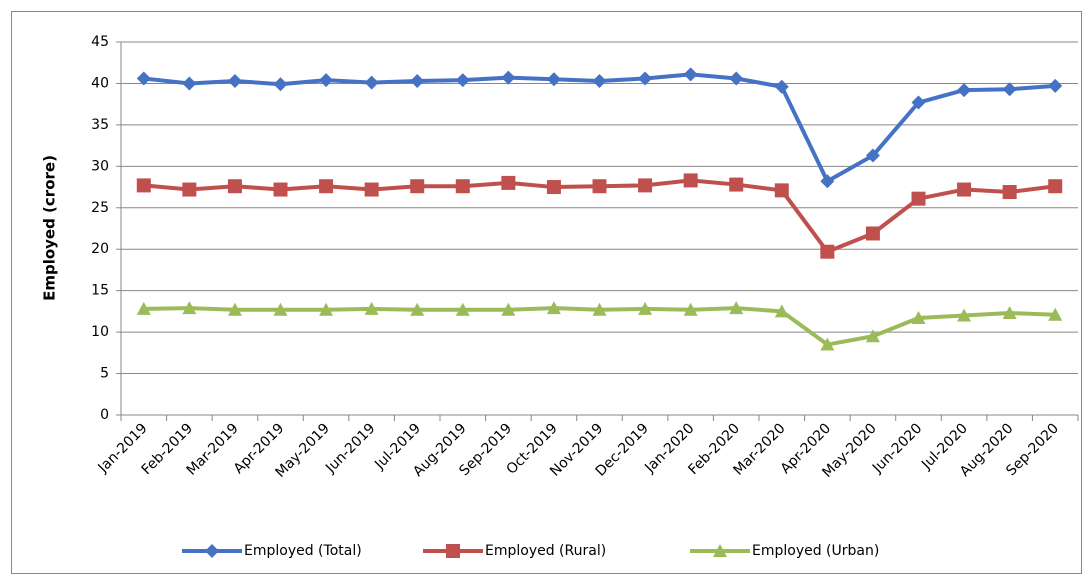  What do you see at coordinates (100, 291) in the screenshot?
I see `y-tick-label: 15` at bounding box center [100, 291].